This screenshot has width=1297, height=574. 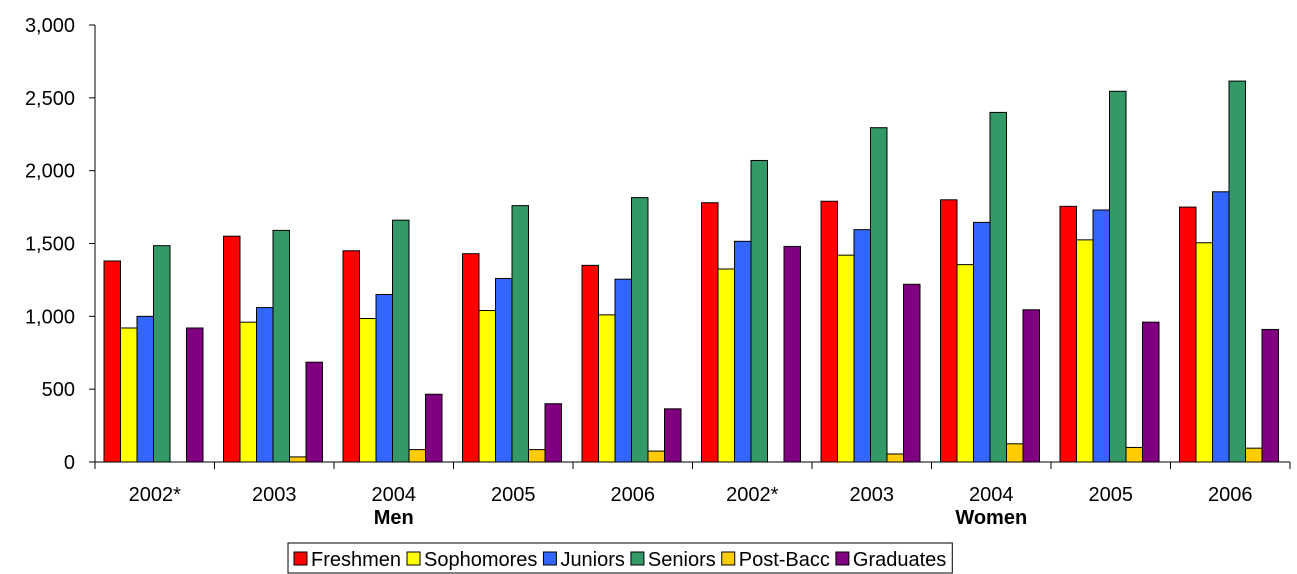 What do you see at coordinates (50, 317) in the screenshot?
I see `y-tick-label: 1,000` at bounding box center [50, 317].